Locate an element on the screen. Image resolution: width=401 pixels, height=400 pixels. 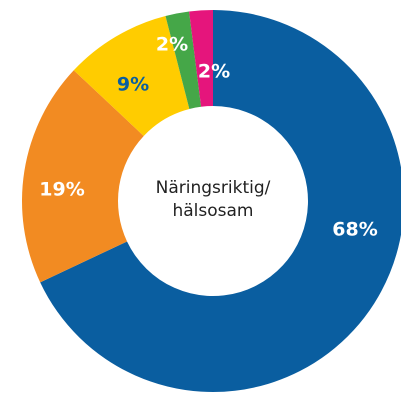
value-label: 19% is located at coordinates (61, 190).